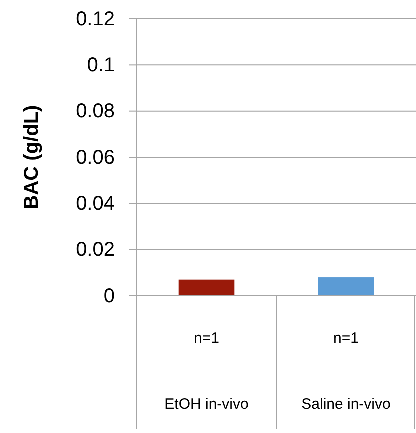 This screenshot has width=416, height=433. I want to click on y-axis-title: BAC (g/dL), so click(32, 157).